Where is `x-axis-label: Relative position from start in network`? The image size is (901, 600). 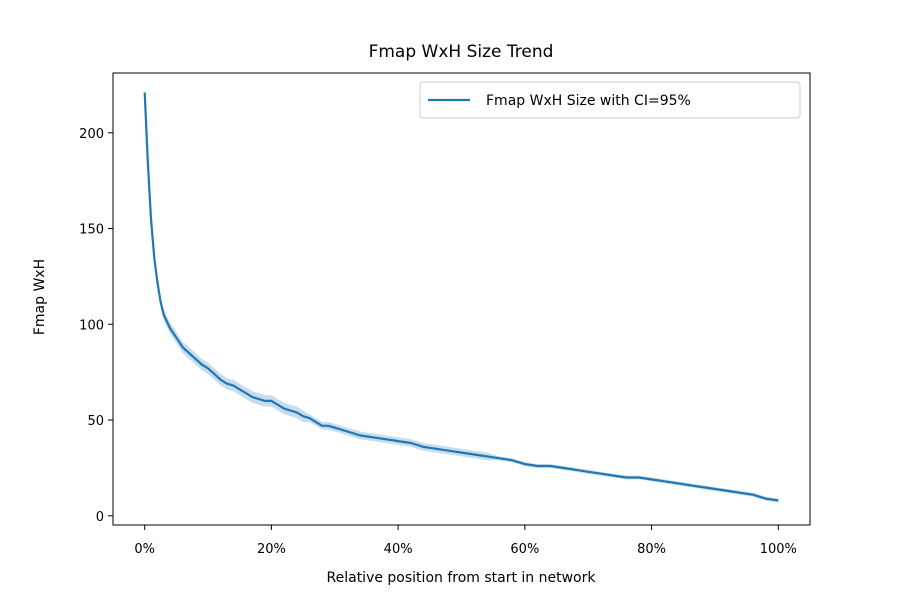
x-axis-label: Relative position from start in network is located at coordinates (462, 578).